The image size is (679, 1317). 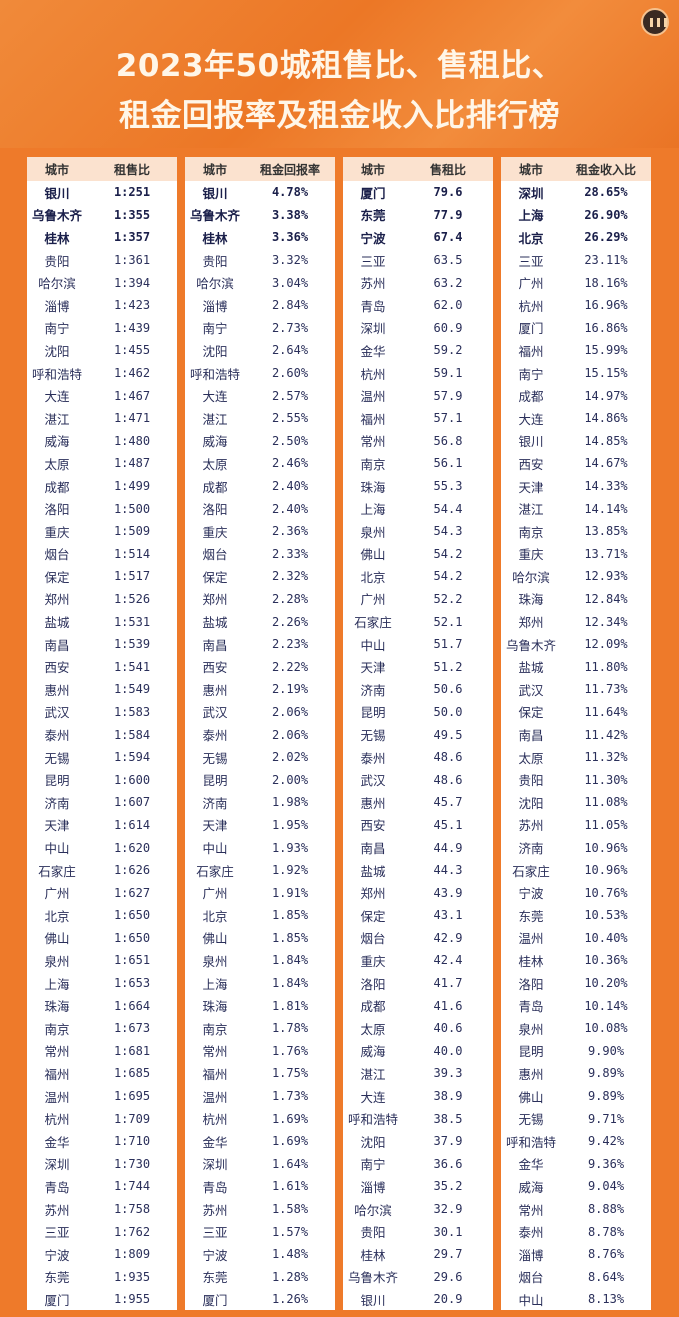 What do you see at coordinates (448, 915) in the screenshot?
I see `value-cell: 43.1` at bounding box center [448, 915].